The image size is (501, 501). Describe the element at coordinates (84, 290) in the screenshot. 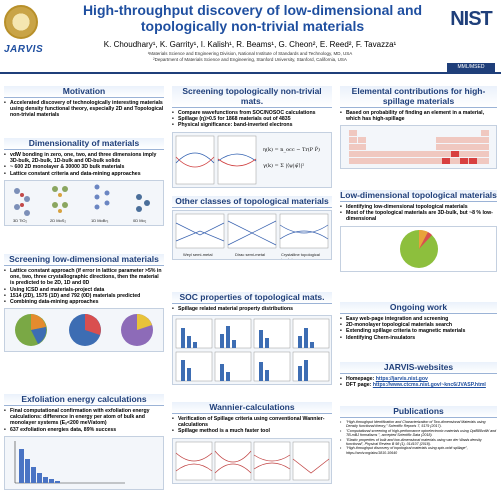

I see `list-item: Using ICSD and materials-project data` at that location.